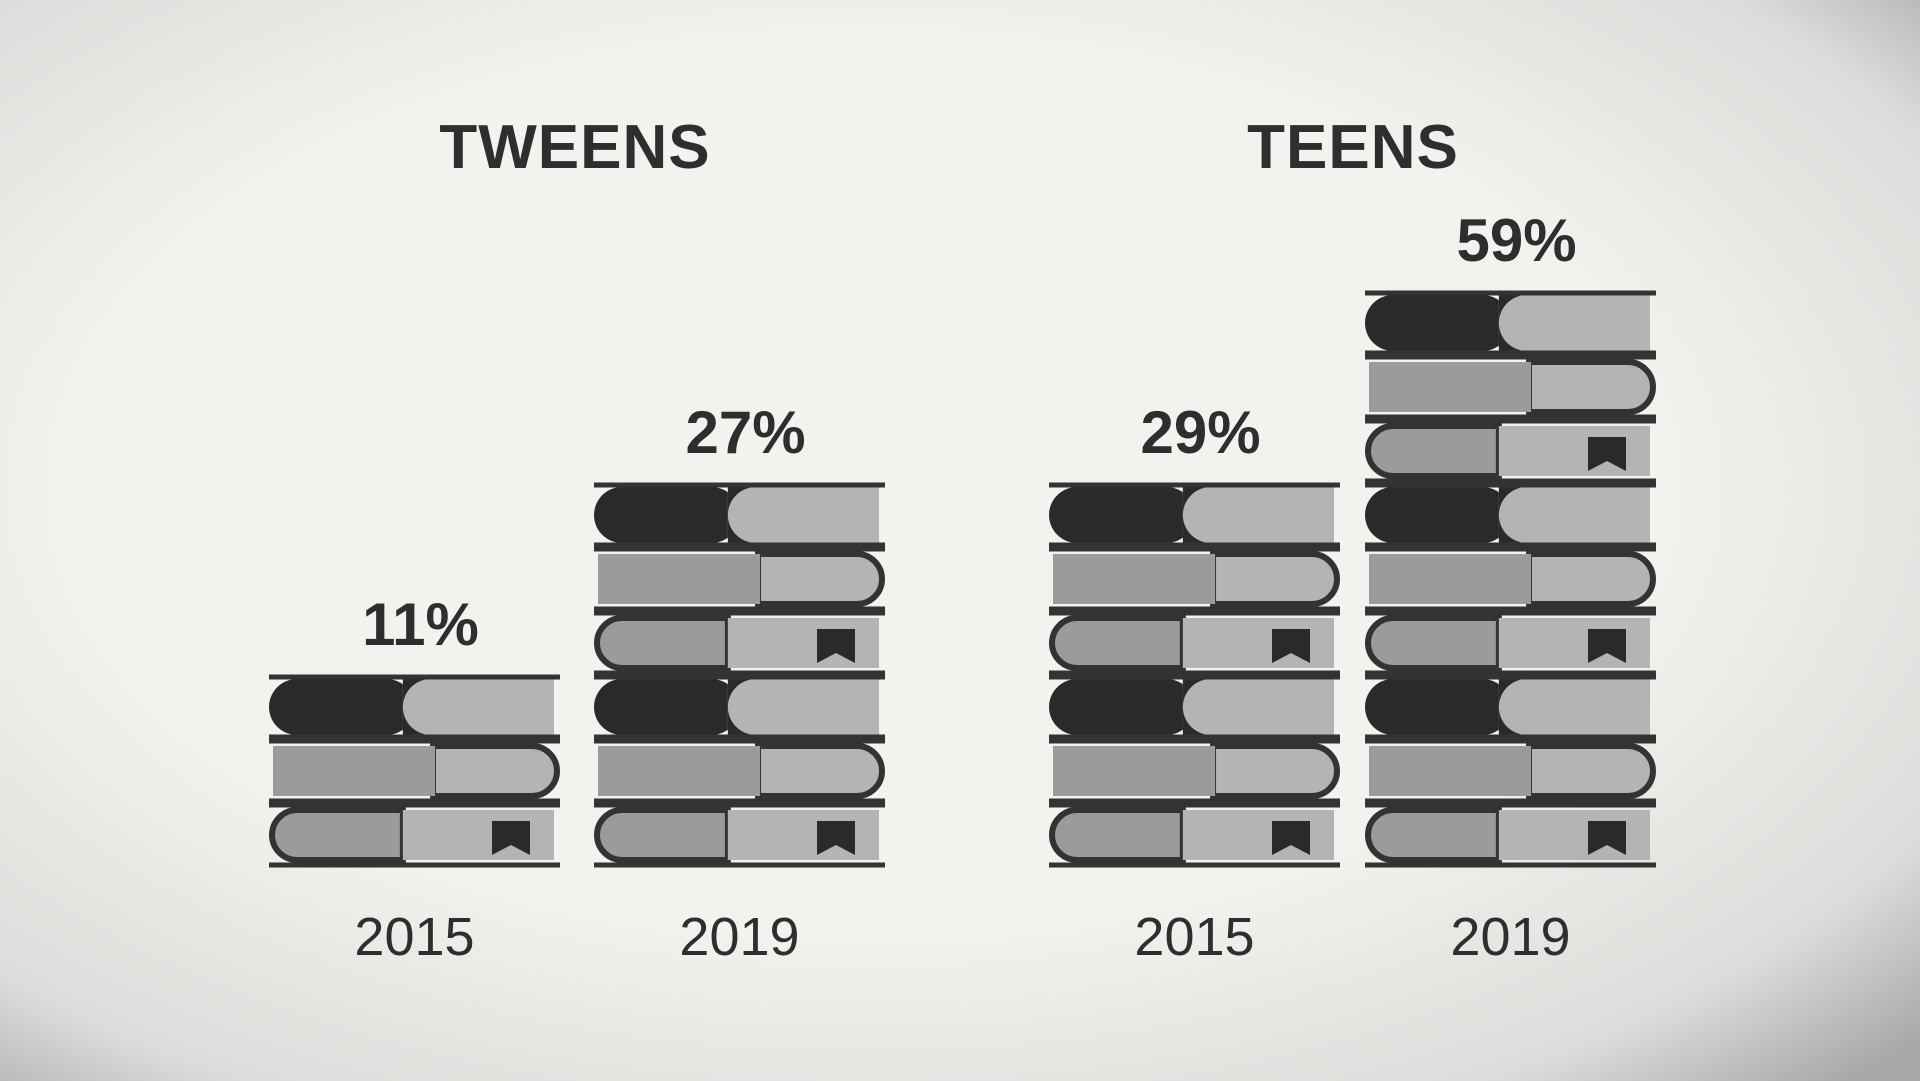  Describe the element at coordinates (420, 624) in the screenshot. I see `value-label: 11%` at that location.